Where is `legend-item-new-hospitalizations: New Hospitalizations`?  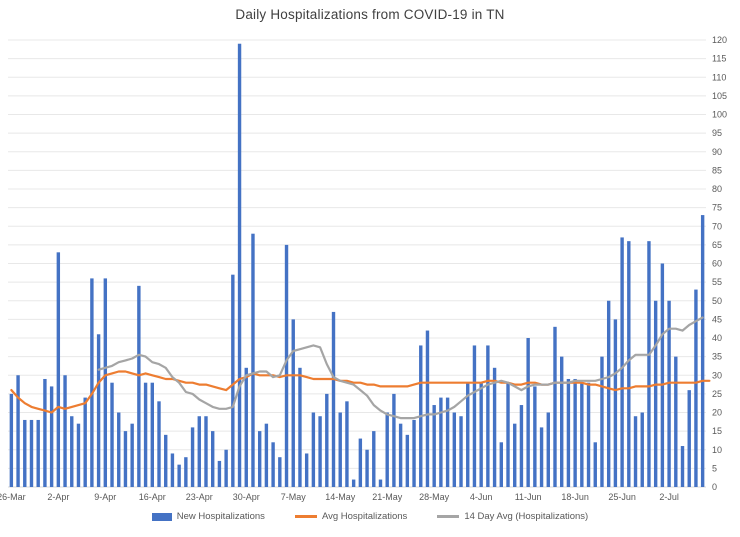 legend-item-new-hospitalizations: New Hospitalizations is located at coordinates (208, 516).